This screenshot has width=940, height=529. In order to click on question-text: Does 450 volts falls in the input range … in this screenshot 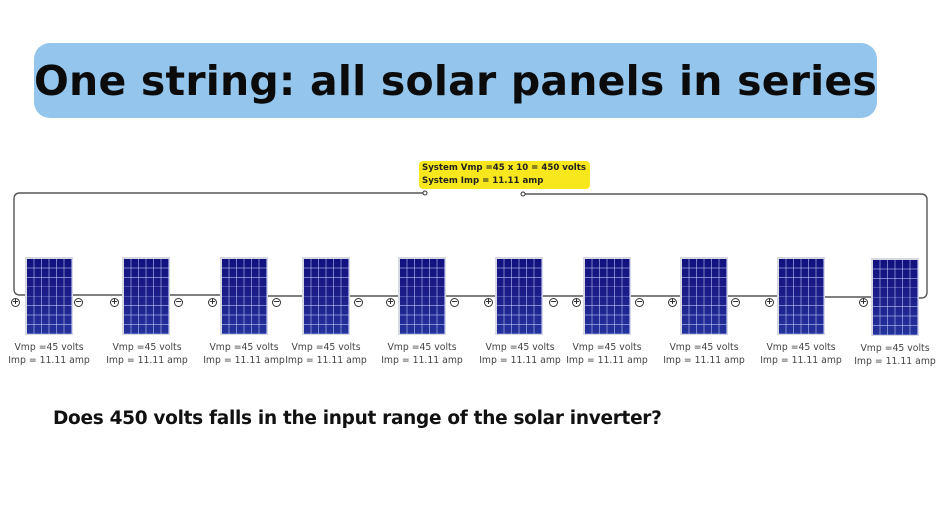, I will do `click(357, 418)`.